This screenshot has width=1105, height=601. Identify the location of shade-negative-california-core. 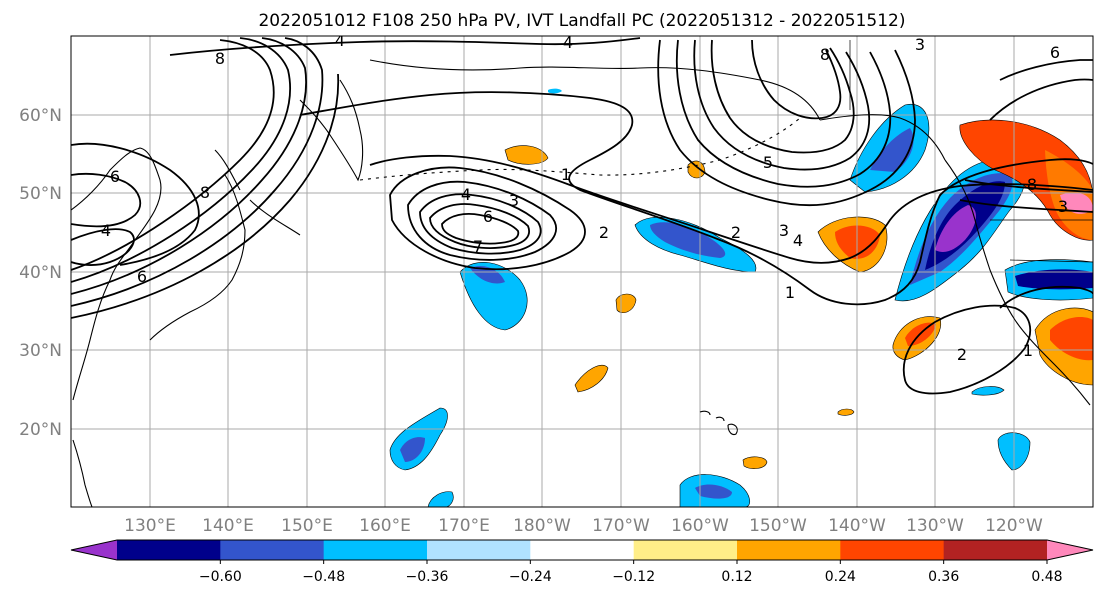
(1054, 279).